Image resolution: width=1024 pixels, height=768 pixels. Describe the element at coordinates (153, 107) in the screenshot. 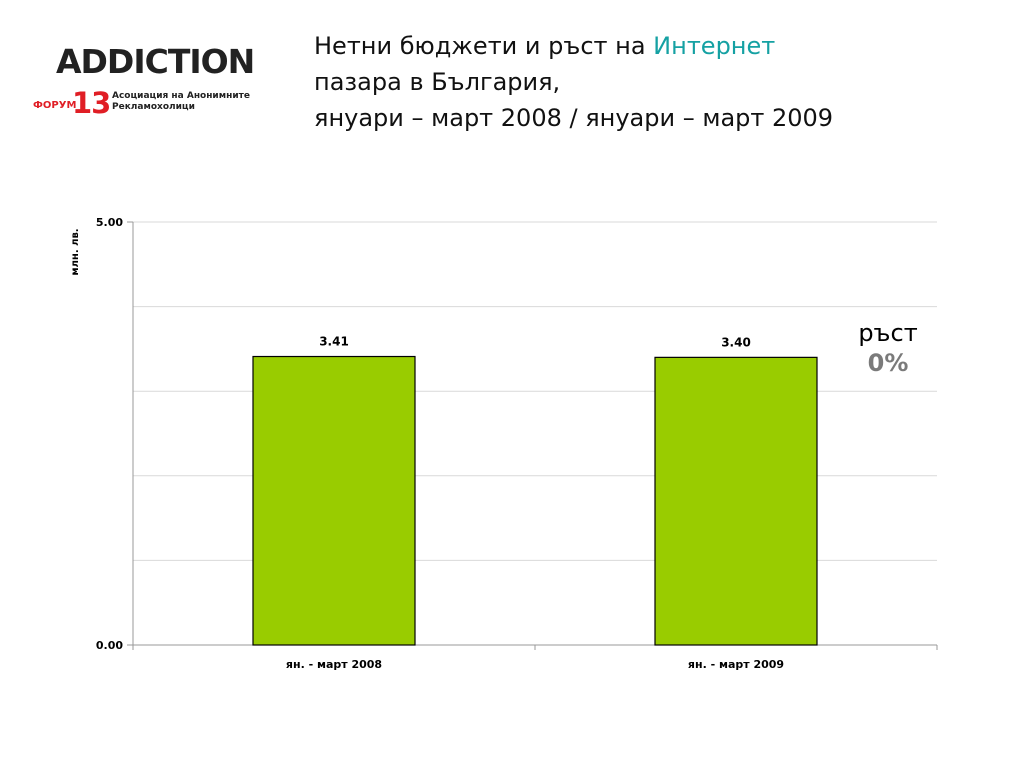

I see `logo-tagline-line2: Рекламохолици` at that location.